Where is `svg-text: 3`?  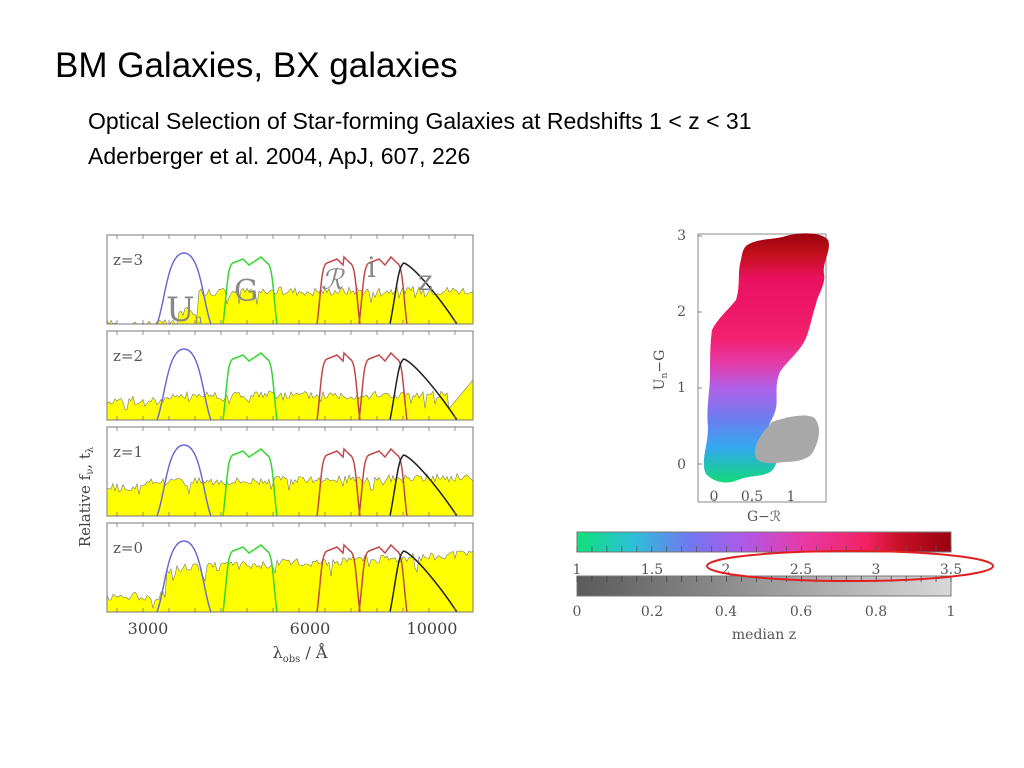 svg-text: 3 is located at coordinates (876, 570).